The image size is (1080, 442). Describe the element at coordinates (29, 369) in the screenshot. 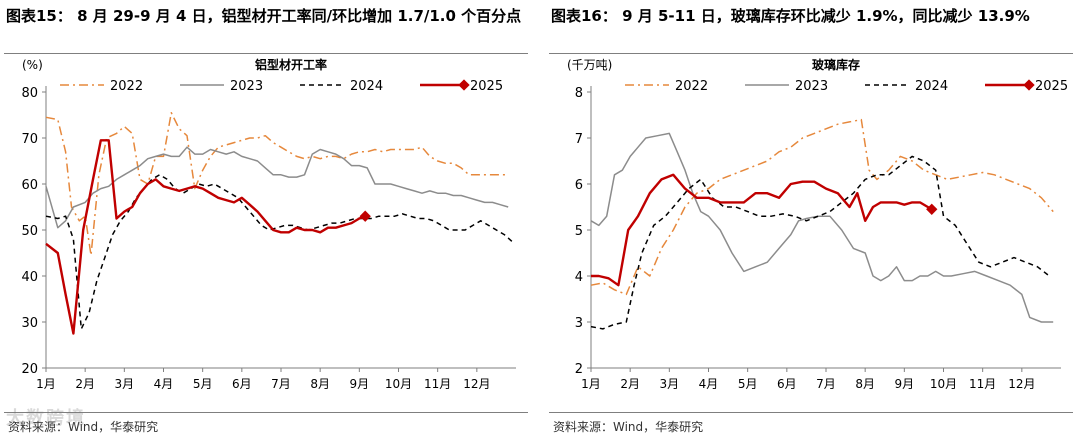

I see `y-tick-label: 20` at that location.